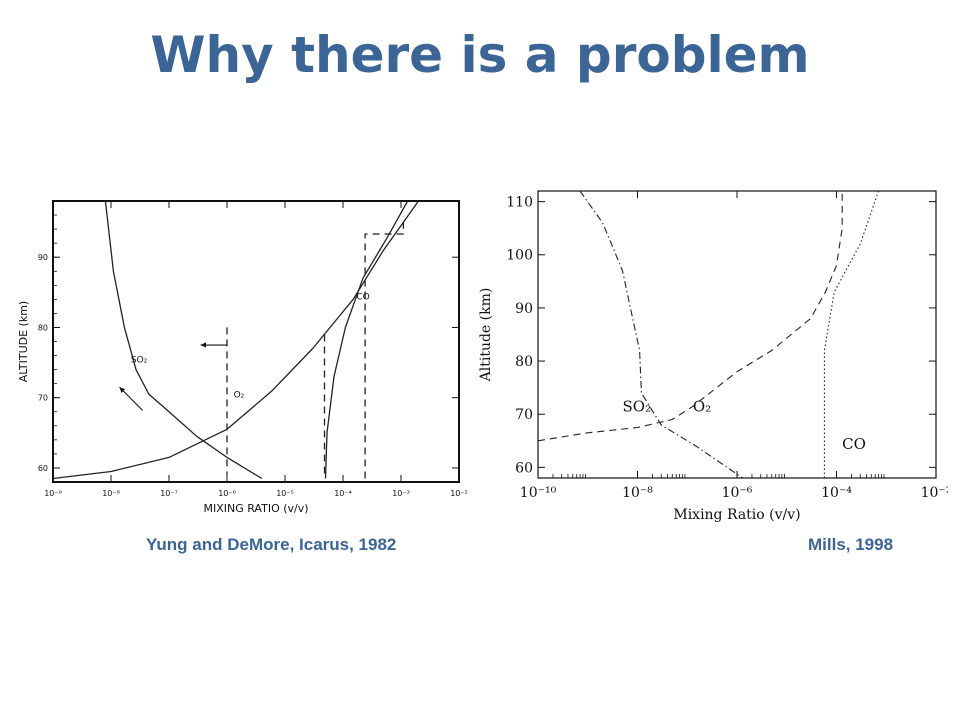 This screenshot has height=720, width=960. I want to click on right-y-axis-label: Altitude (km), so click(486, 335).